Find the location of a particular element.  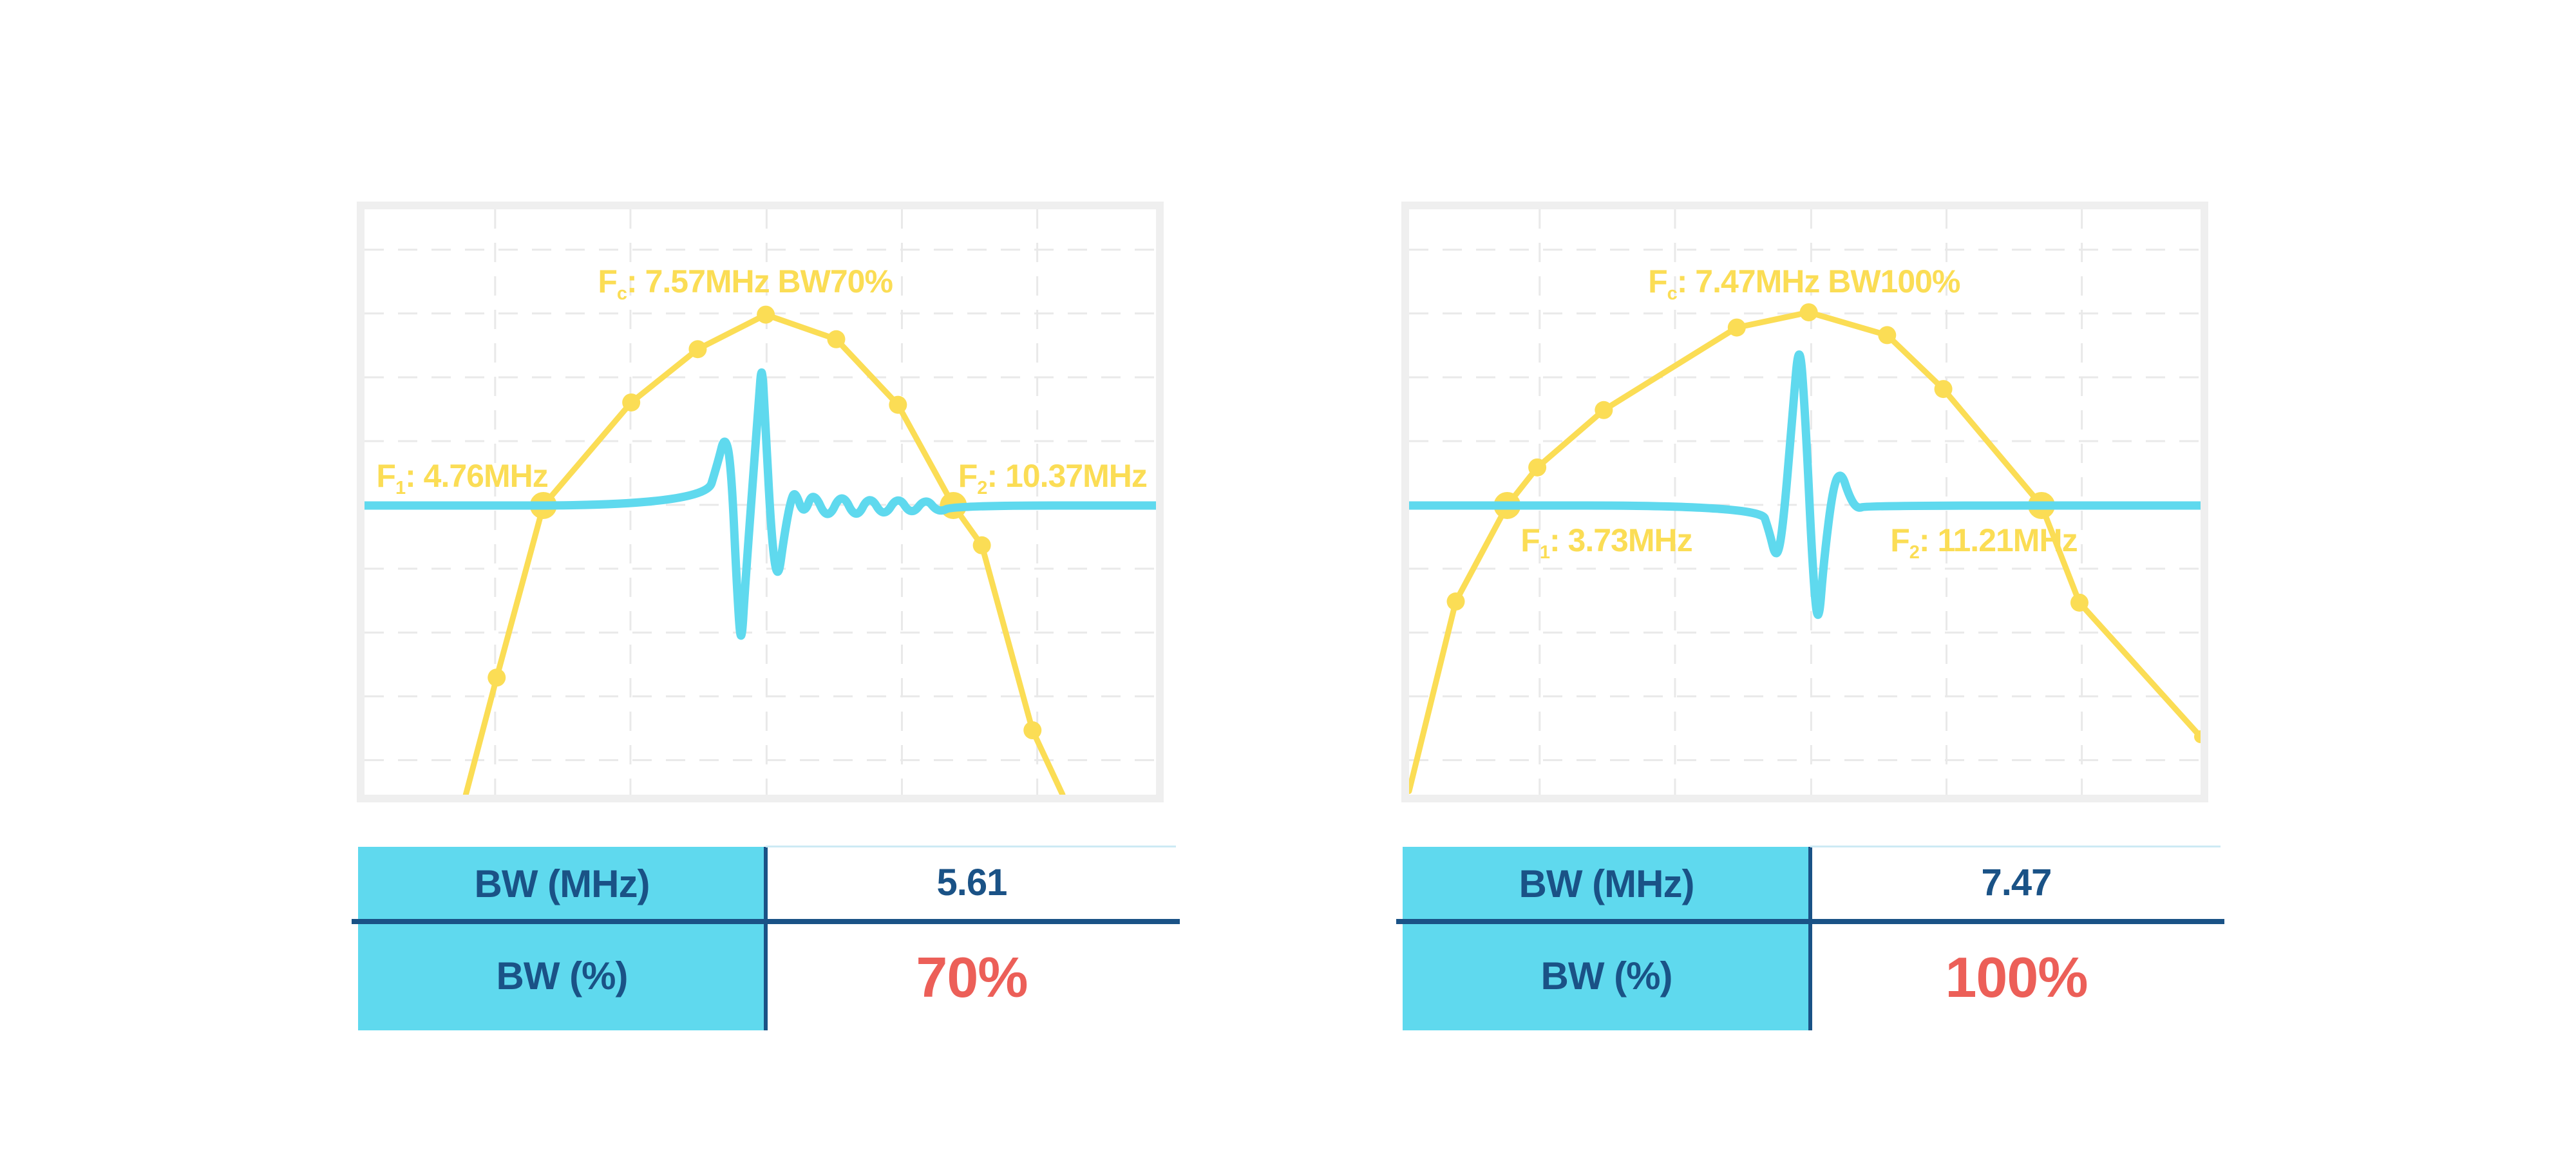

bw-pct-value: 70% is located at coordinates (972, 977).